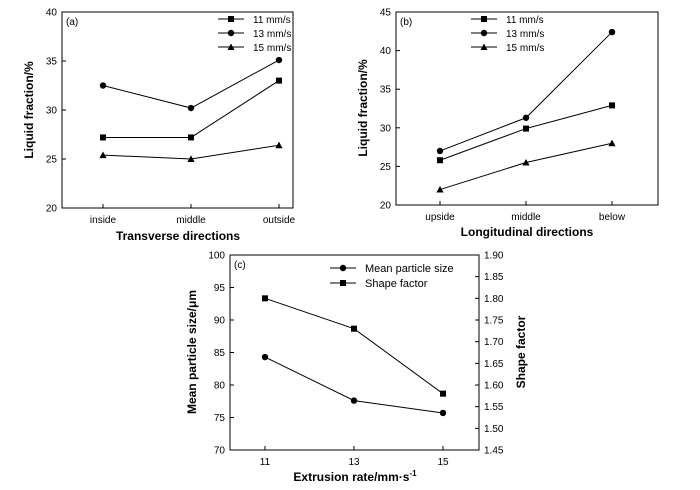 This screenshot has width=700, height=490. Describe the element at coordinates (392, 276) in the screenshot. I see `legend: Mean particle size Shape factor` at that location.